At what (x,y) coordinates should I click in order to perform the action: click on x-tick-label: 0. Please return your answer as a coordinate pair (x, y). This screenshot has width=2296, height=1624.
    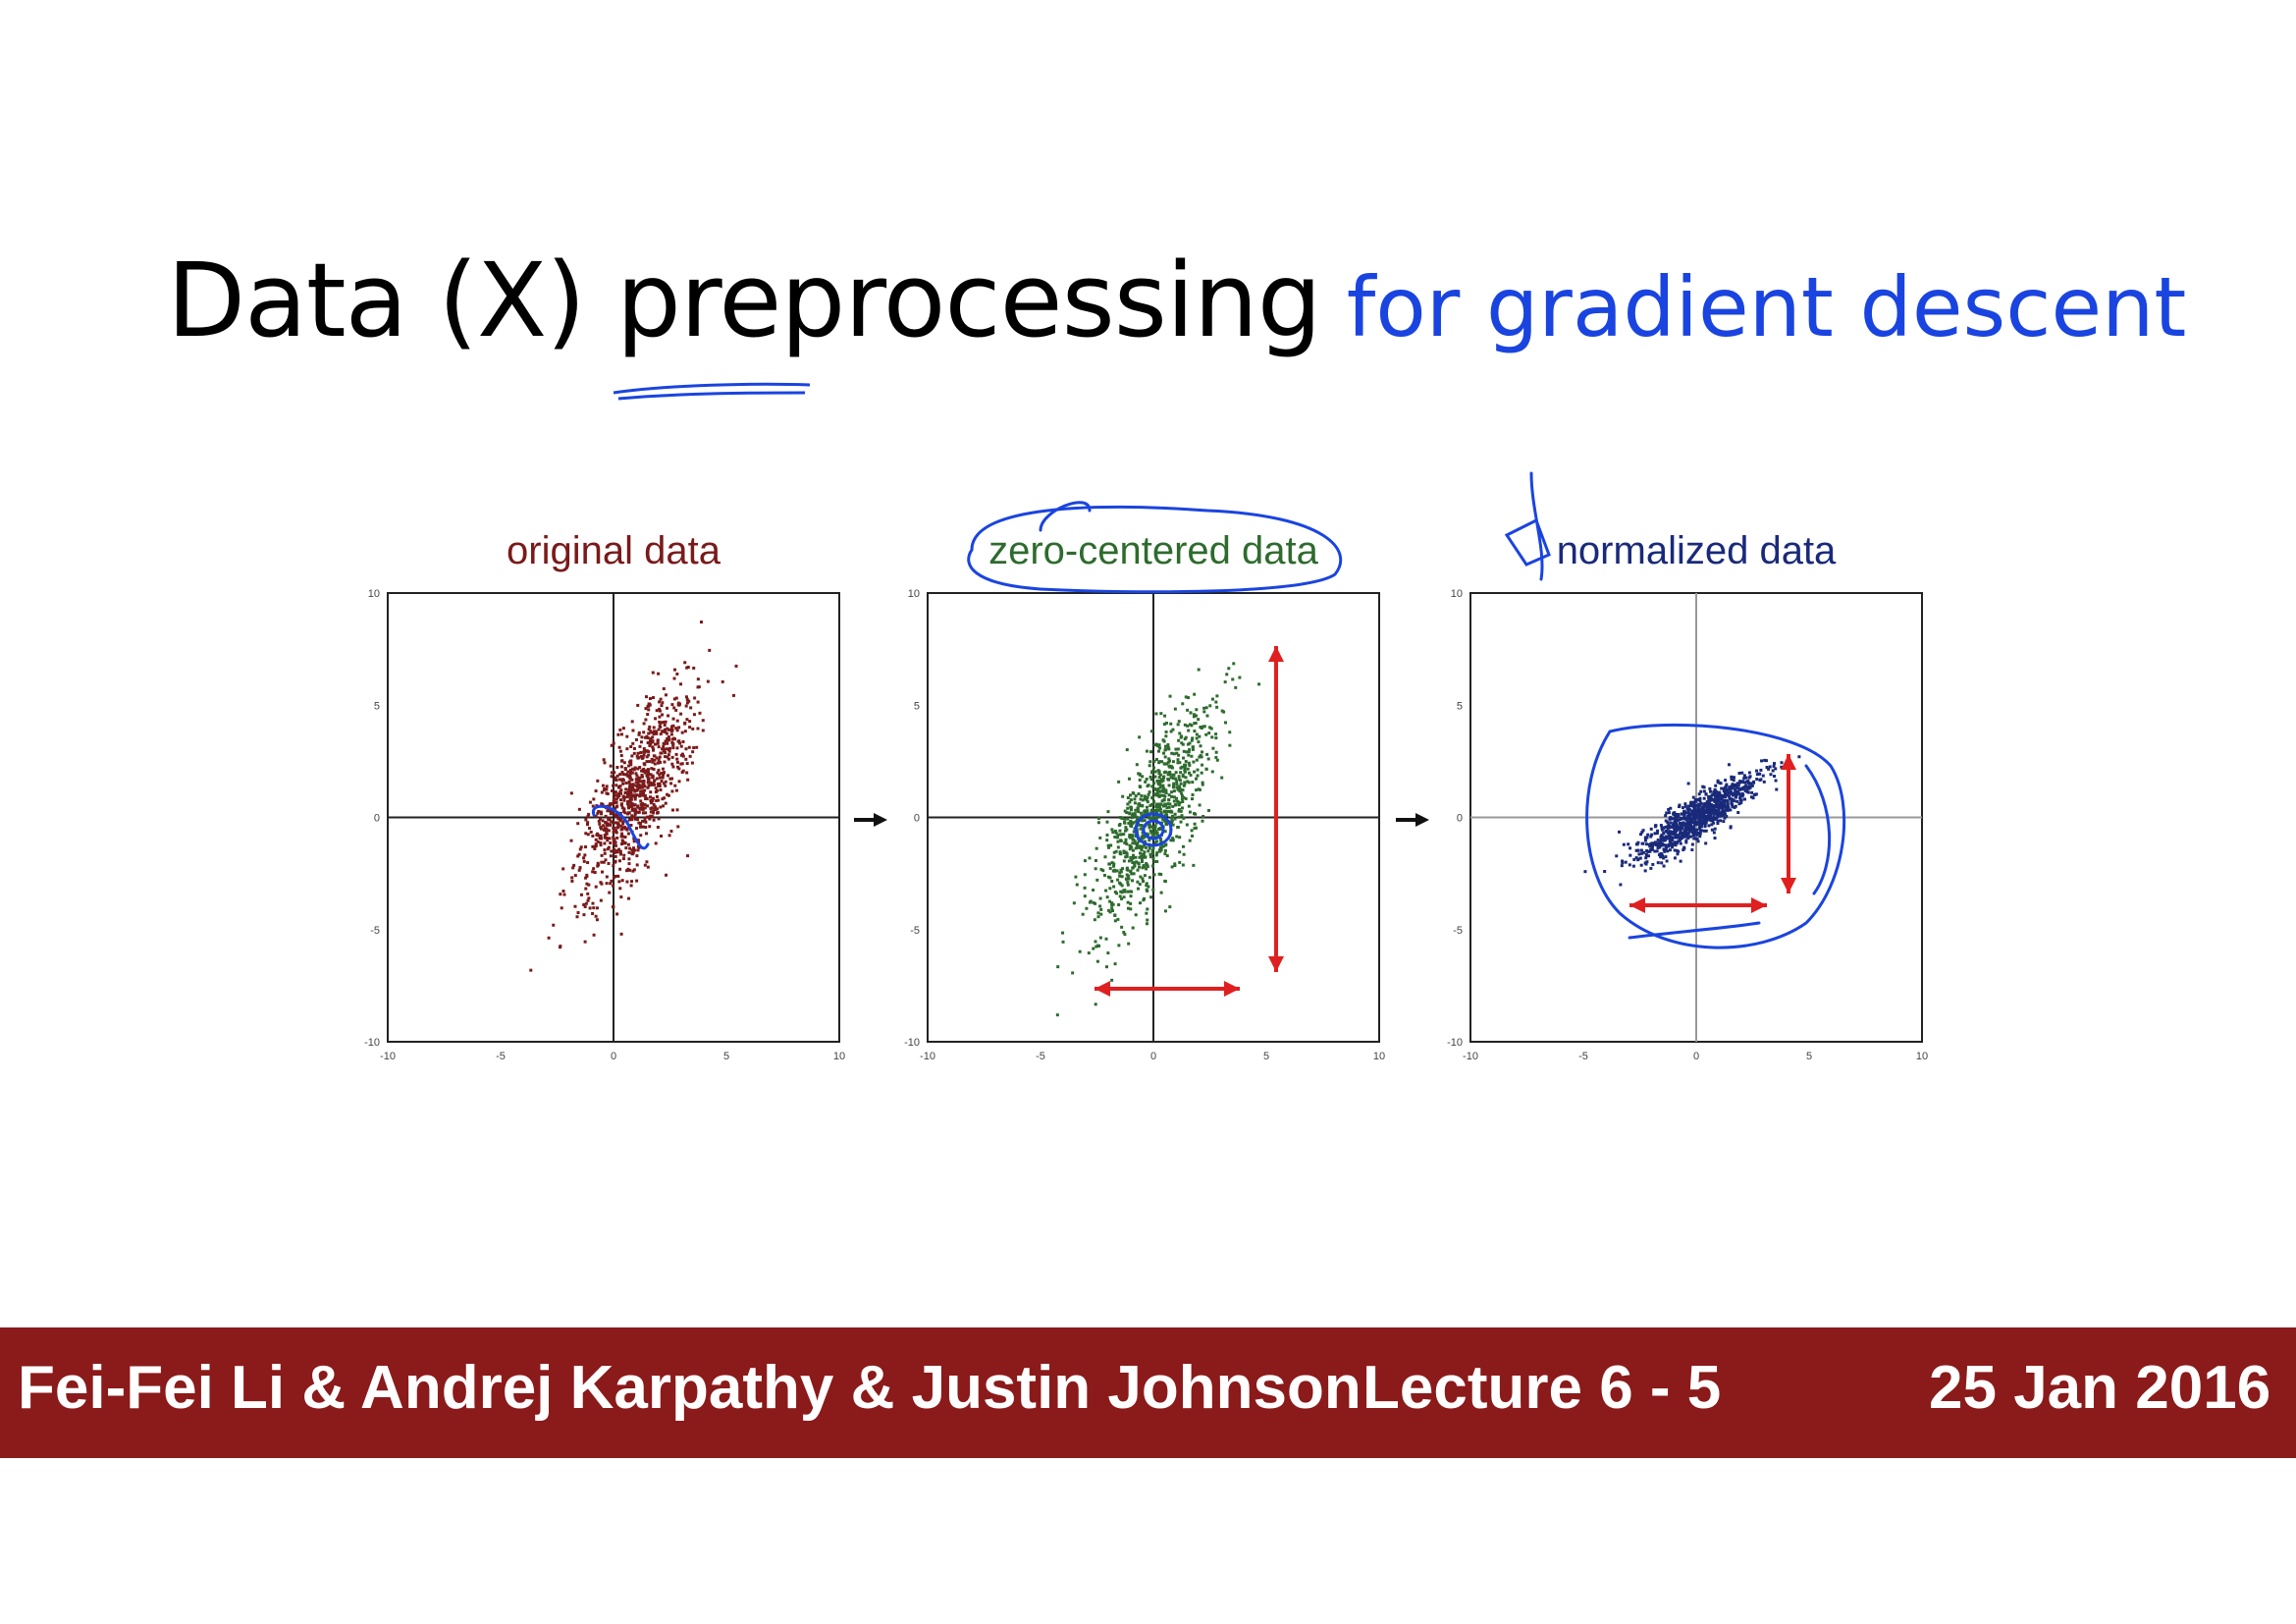
    Looking at the image, I should click on (1696, 1056).